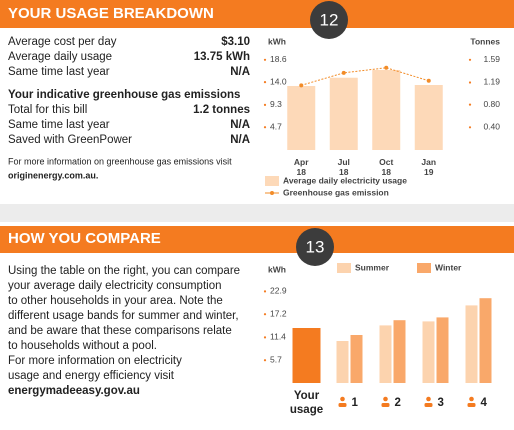 Image resolution: width=514 pixels, height=430 pixels. I want to click on row-value: 13.75 kWh, so click(222, 57).